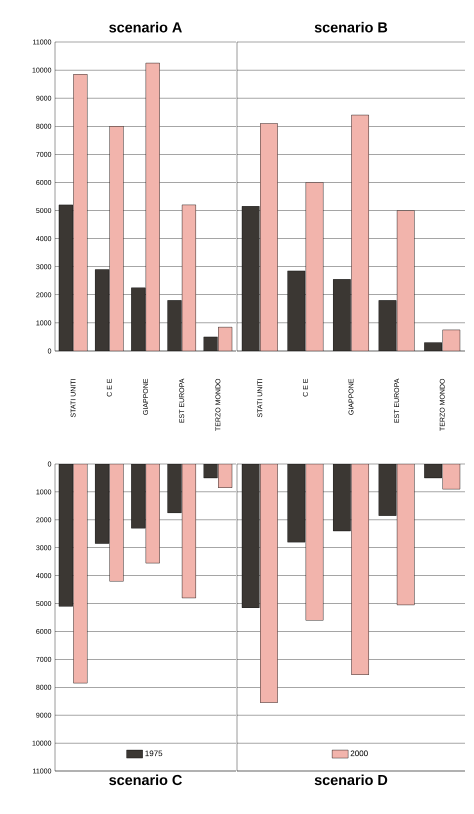  What do you see at coordinates (351, 27) in the screenshot?
I see `chart-title: scenario B` at bounding box center [351, 27].